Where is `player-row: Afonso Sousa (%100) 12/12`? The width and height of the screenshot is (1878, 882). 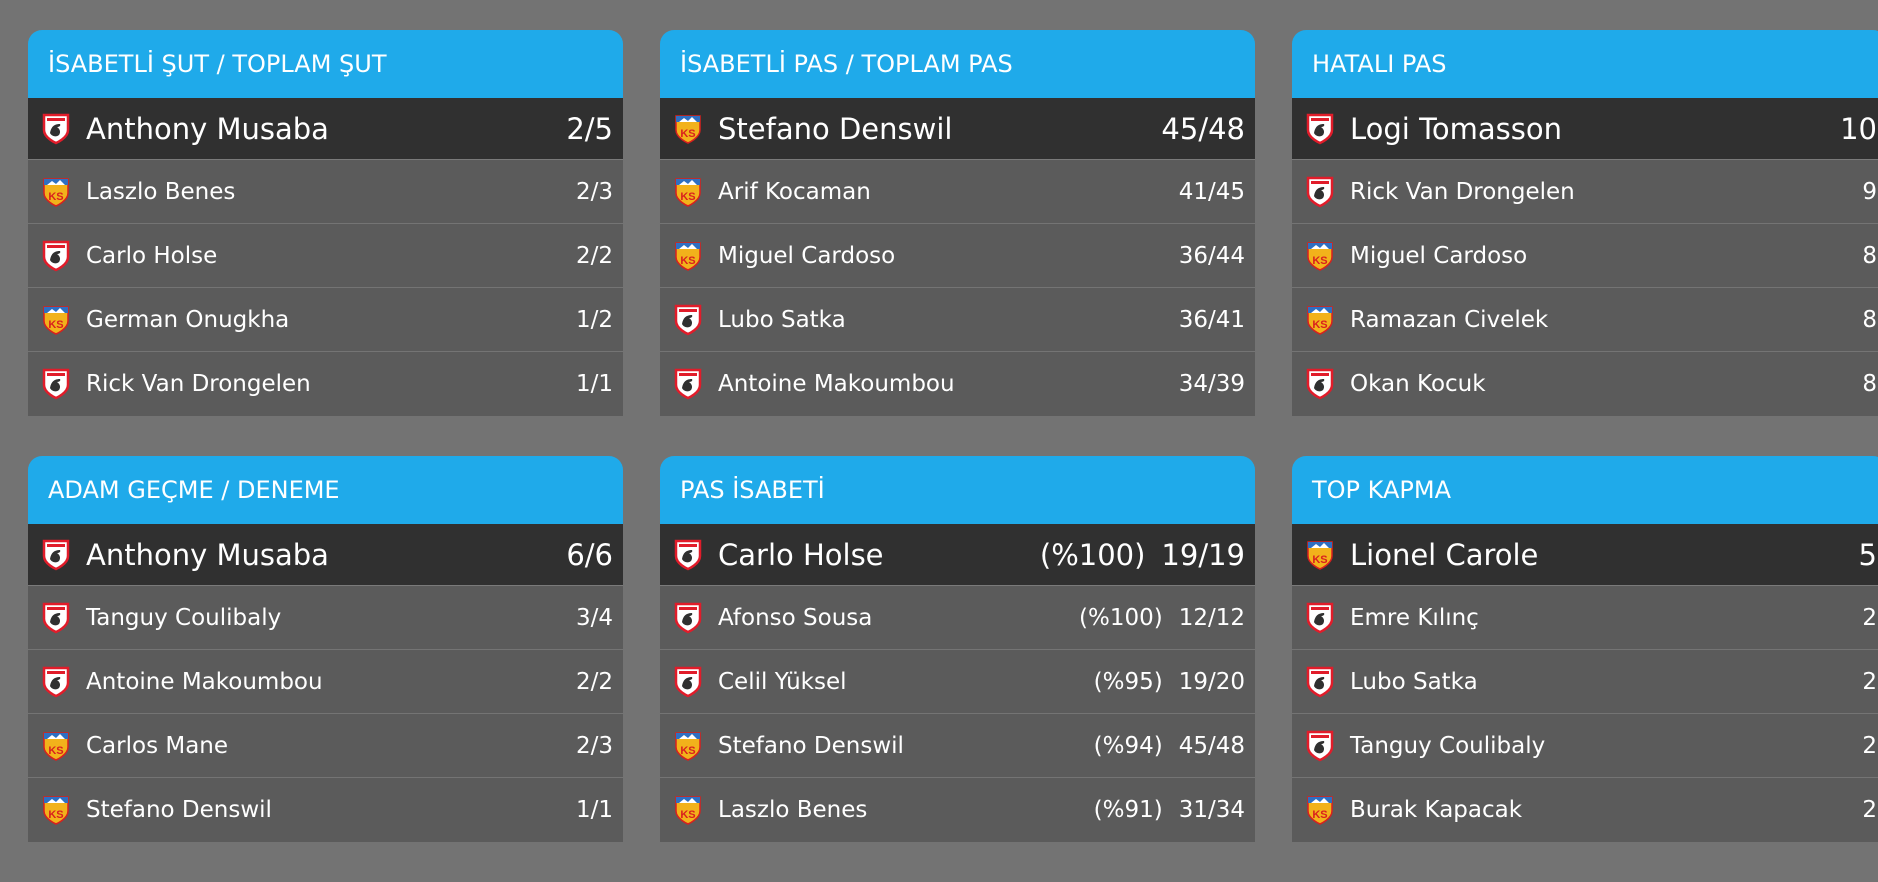 player-row: Afonso Sousa (%100) 12/12 is located at coordinates (957, 618).